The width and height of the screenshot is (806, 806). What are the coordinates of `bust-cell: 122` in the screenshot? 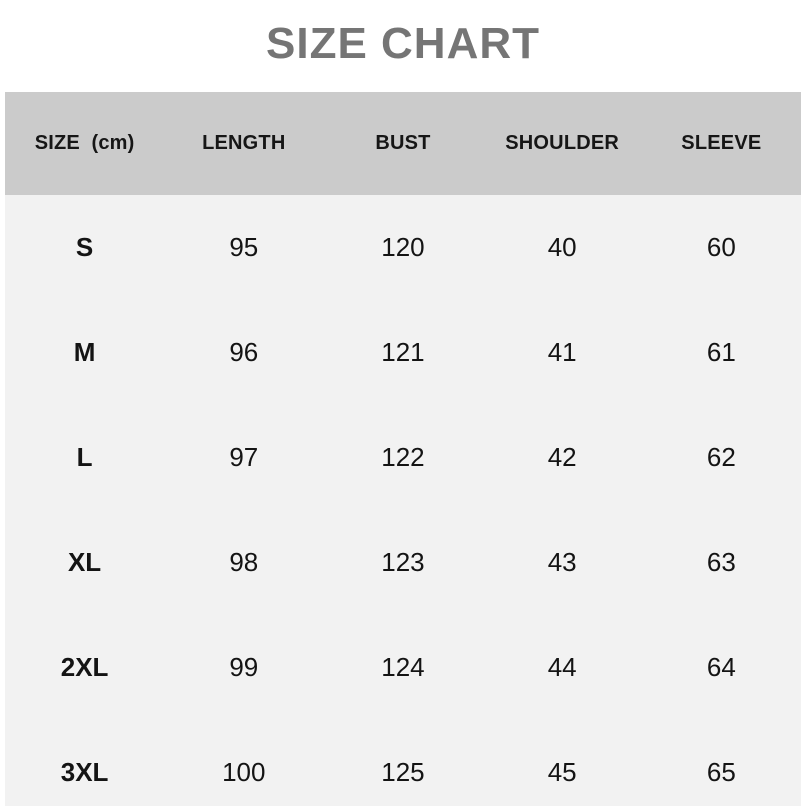 It's located at (403, 457).